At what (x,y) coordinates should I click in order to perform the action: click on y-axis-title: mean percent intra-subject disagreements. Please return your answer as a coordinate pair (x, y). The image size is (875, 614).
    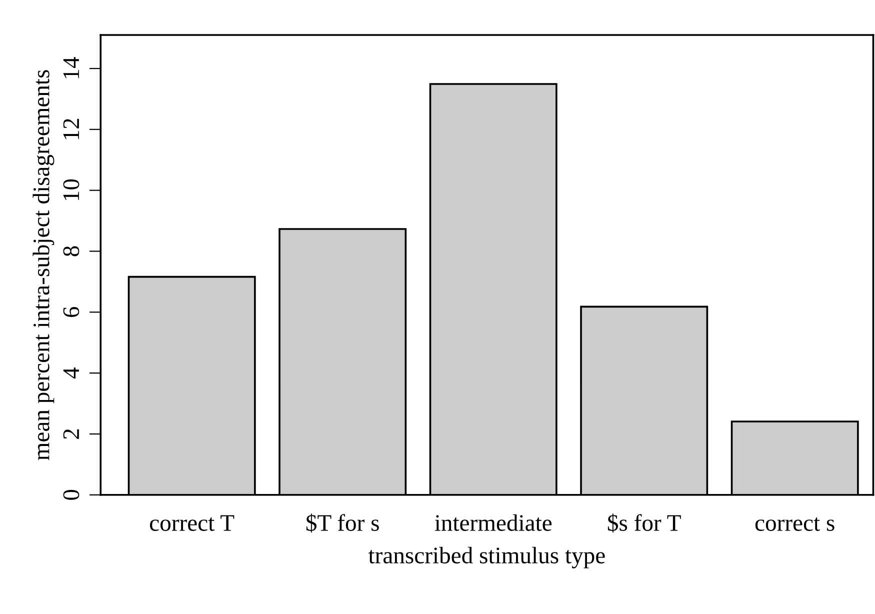
    Looking at the image, I should click on (43, 265).